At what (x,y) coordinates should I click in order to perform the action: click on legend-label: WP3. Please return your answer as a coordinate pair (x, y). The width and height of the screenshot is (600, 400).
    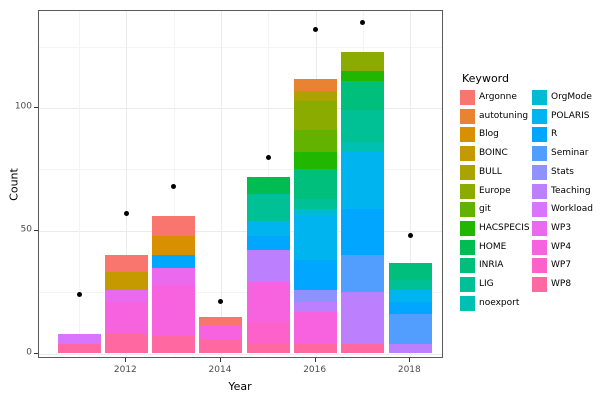
    Looking at the image, I should click on (561, 227).